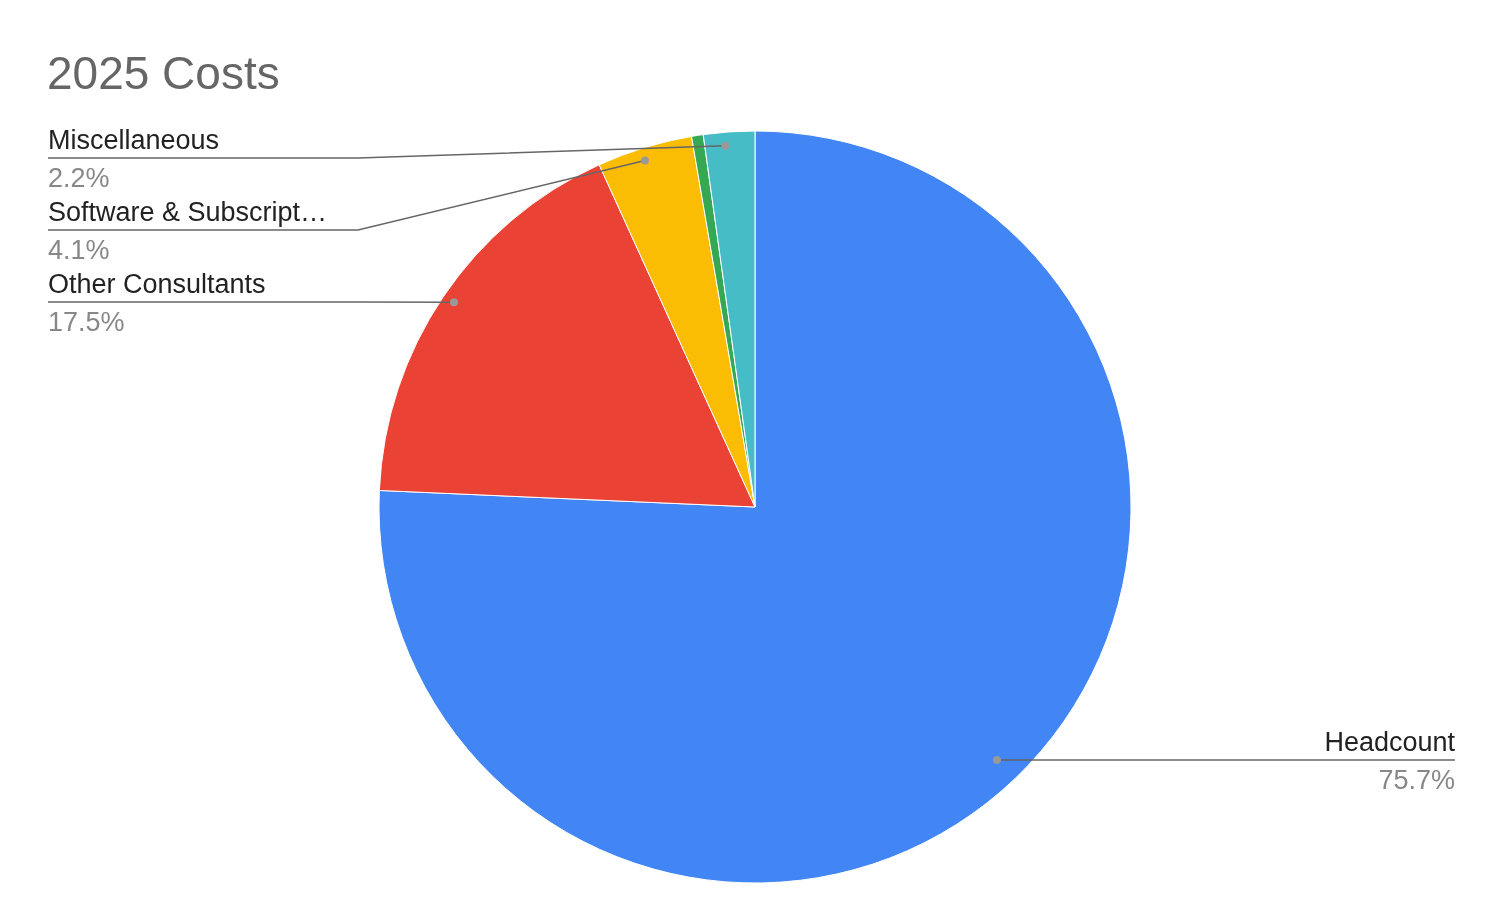 Image resolution: width=1500 pixels, height=923 pixels. Describe the element at coordinates (134, 140) in the screenshot. I see `slice-label: Miscellaneous` at that location.